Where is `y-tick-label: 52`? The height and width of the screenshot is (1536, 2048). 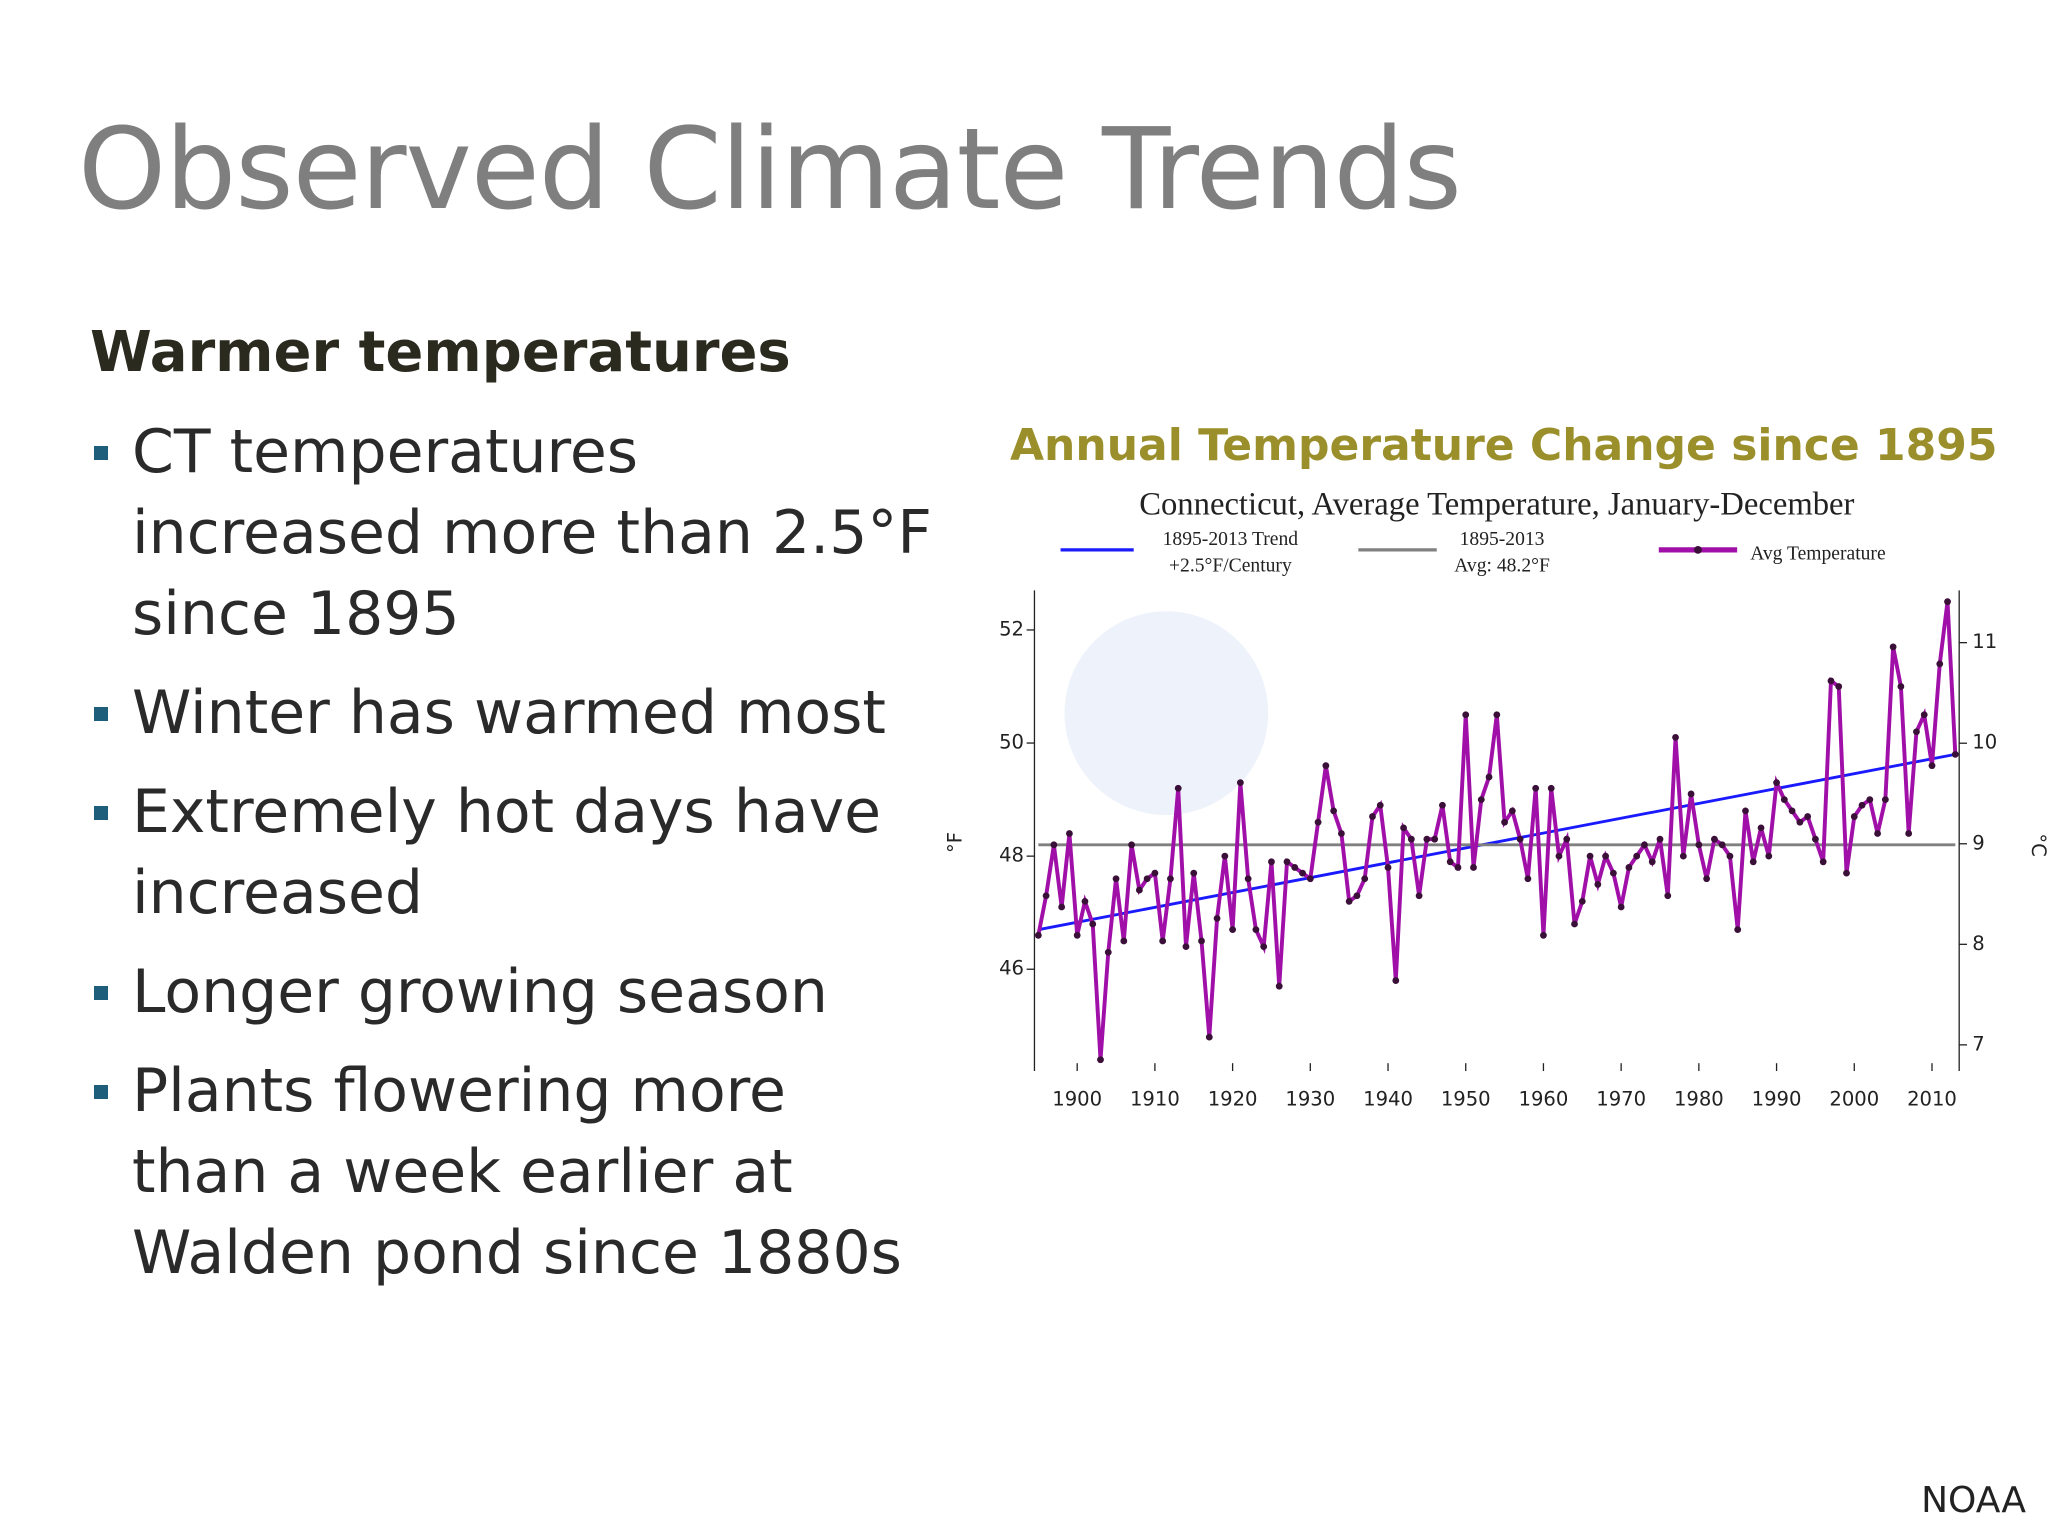
y-tick-label: 52 is located at coordinates (1011, 628).